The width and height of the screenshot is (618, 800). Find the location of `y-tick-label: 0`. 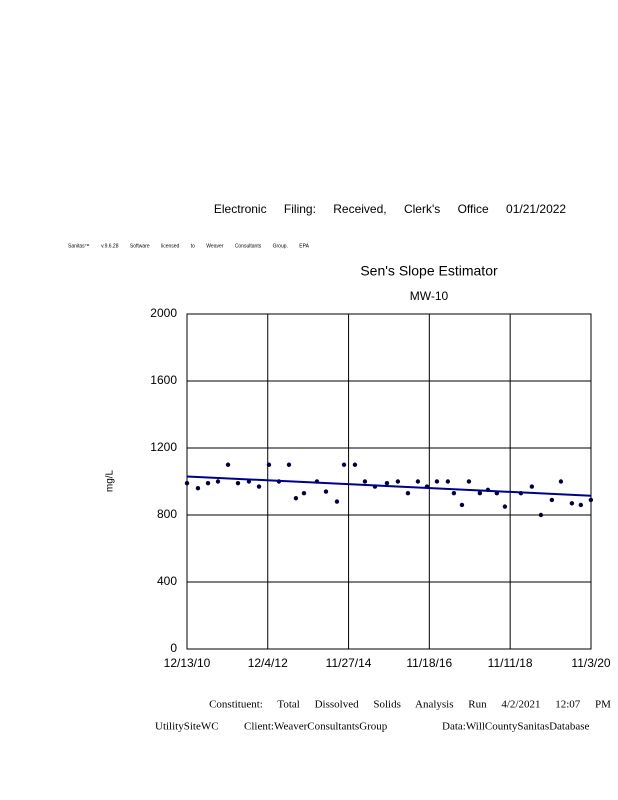

y-tick-label: 0 is located at coordinates (173, 648).